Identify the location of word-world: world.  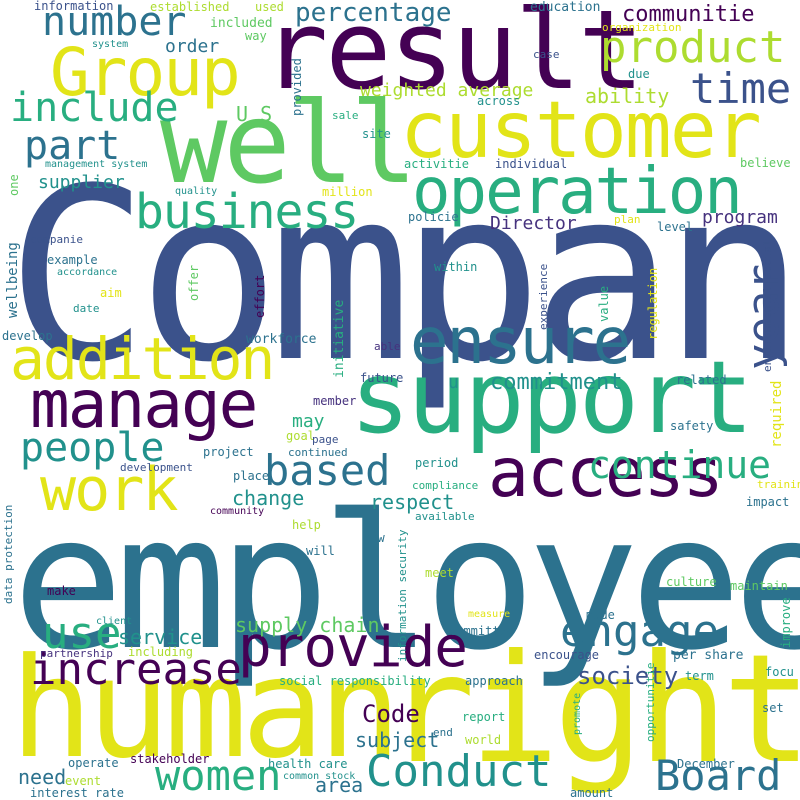
(483, 740).